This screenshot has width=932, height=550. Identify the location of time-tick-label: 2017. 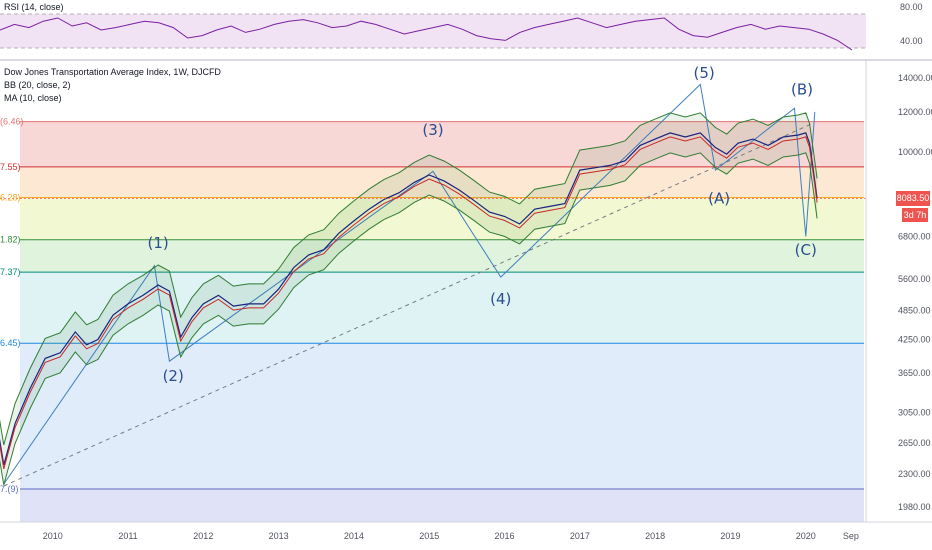
(580, 536).